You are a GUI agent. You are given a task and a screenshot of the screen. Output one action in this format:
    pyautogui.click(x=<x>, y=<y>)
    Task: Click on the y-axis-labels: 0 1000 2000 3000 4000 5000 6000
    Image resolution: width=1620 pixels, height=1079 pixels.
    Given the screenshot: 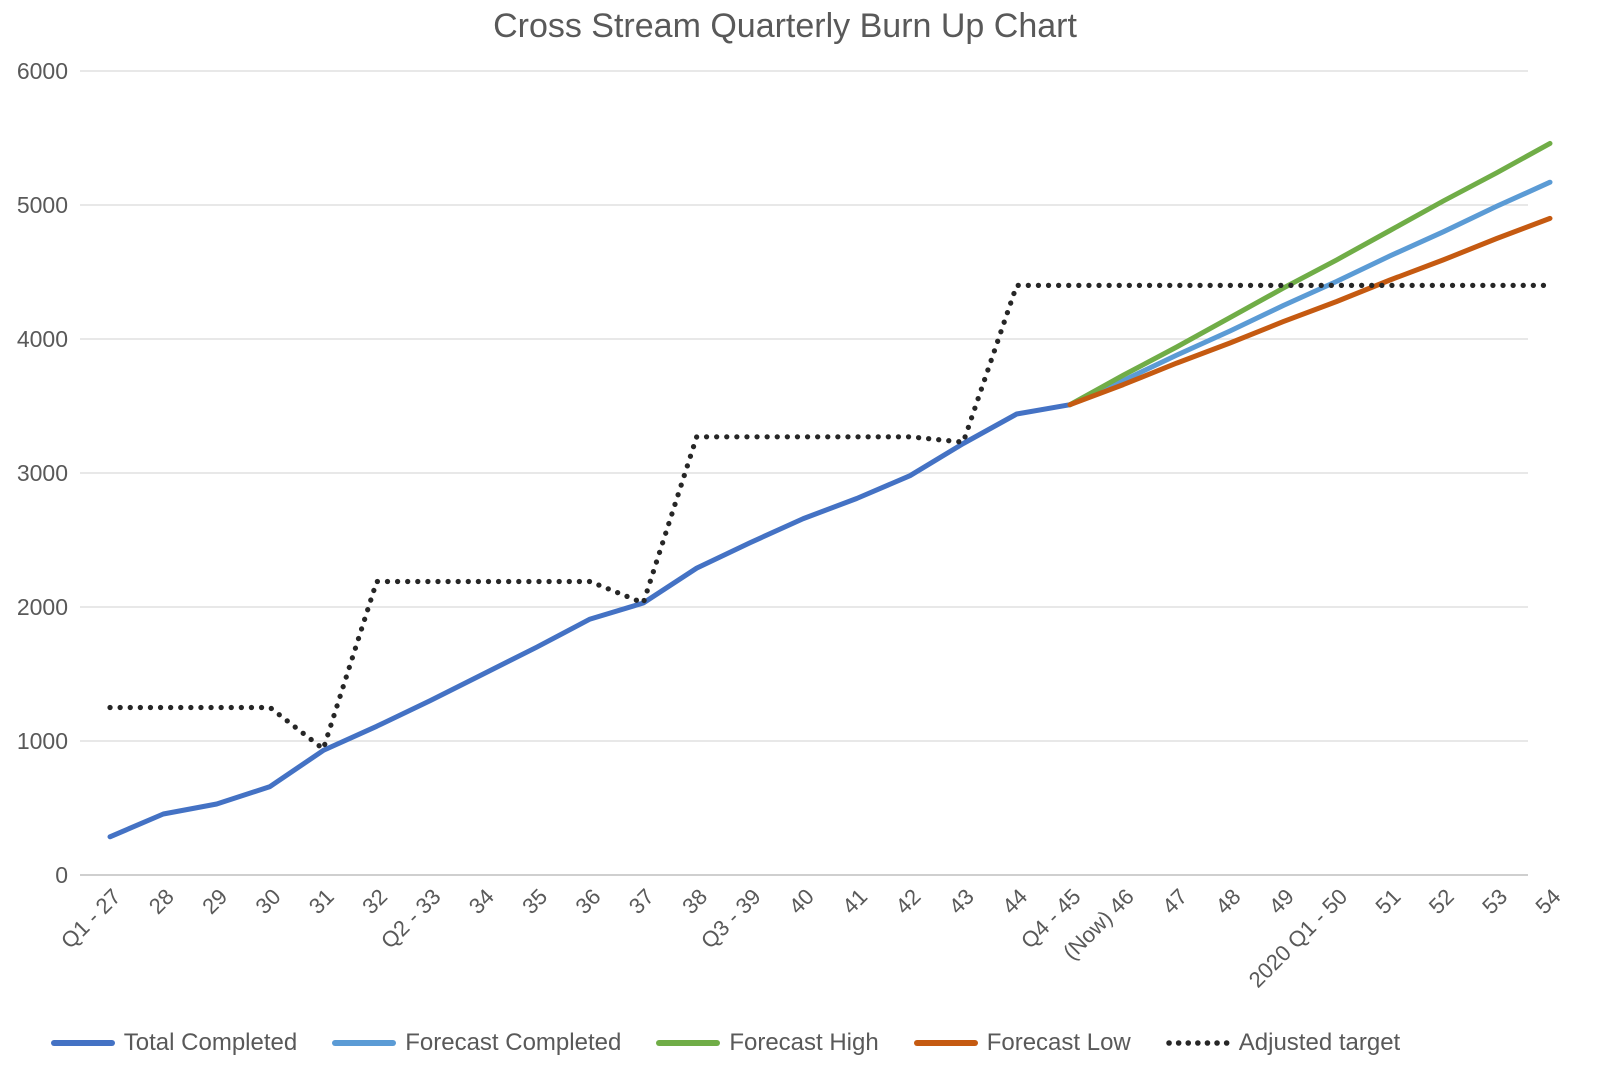 What is the action you would take?
    pyautogui.click(x=42, y=473)
    